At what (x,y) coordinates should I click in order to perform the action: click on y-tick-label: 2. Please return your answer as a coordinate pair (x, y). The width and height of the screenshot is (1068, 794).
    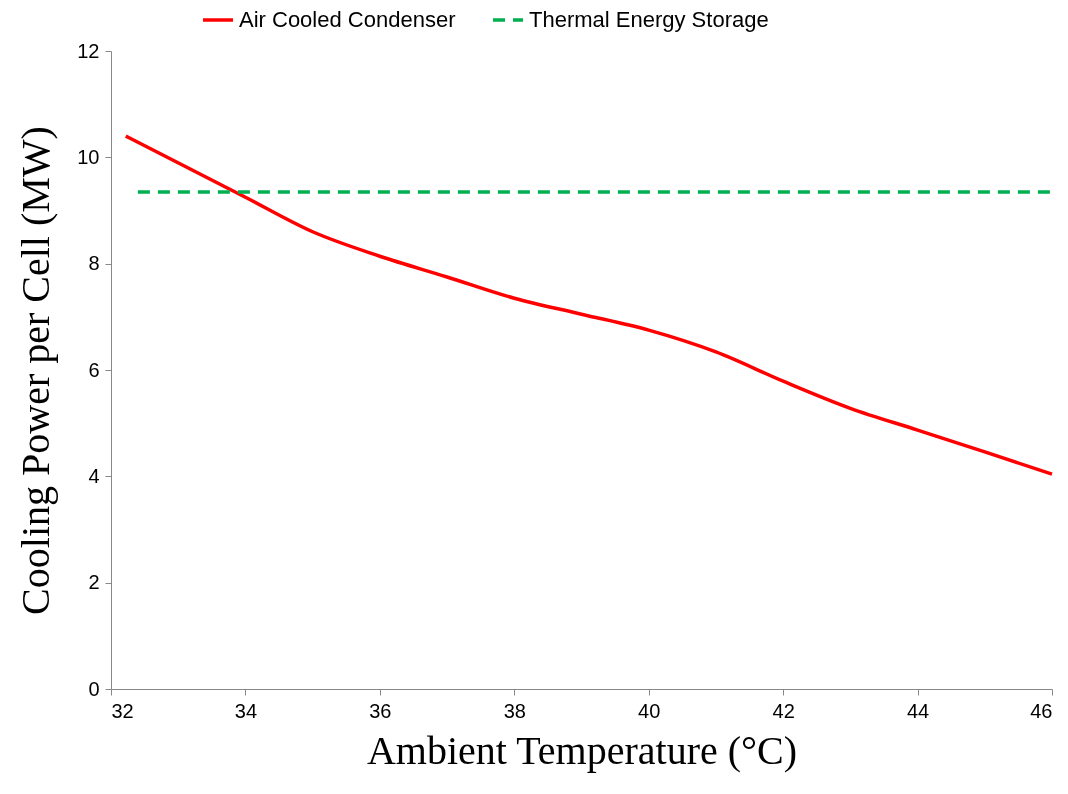
    Looking at the image, I should click on (94, 582).